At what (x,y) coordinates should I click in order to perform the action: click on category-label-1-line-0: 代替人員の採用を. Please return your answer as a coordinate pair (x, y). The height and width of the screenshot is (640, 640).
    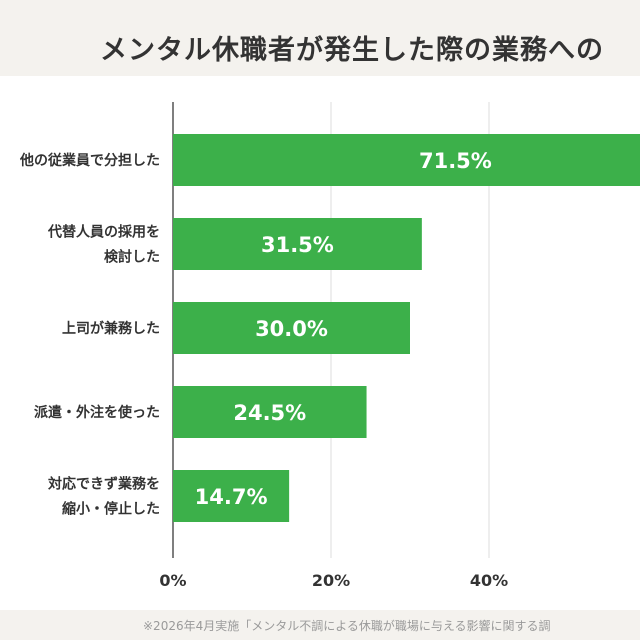
    Looking at the image, I should click on (103, 232).